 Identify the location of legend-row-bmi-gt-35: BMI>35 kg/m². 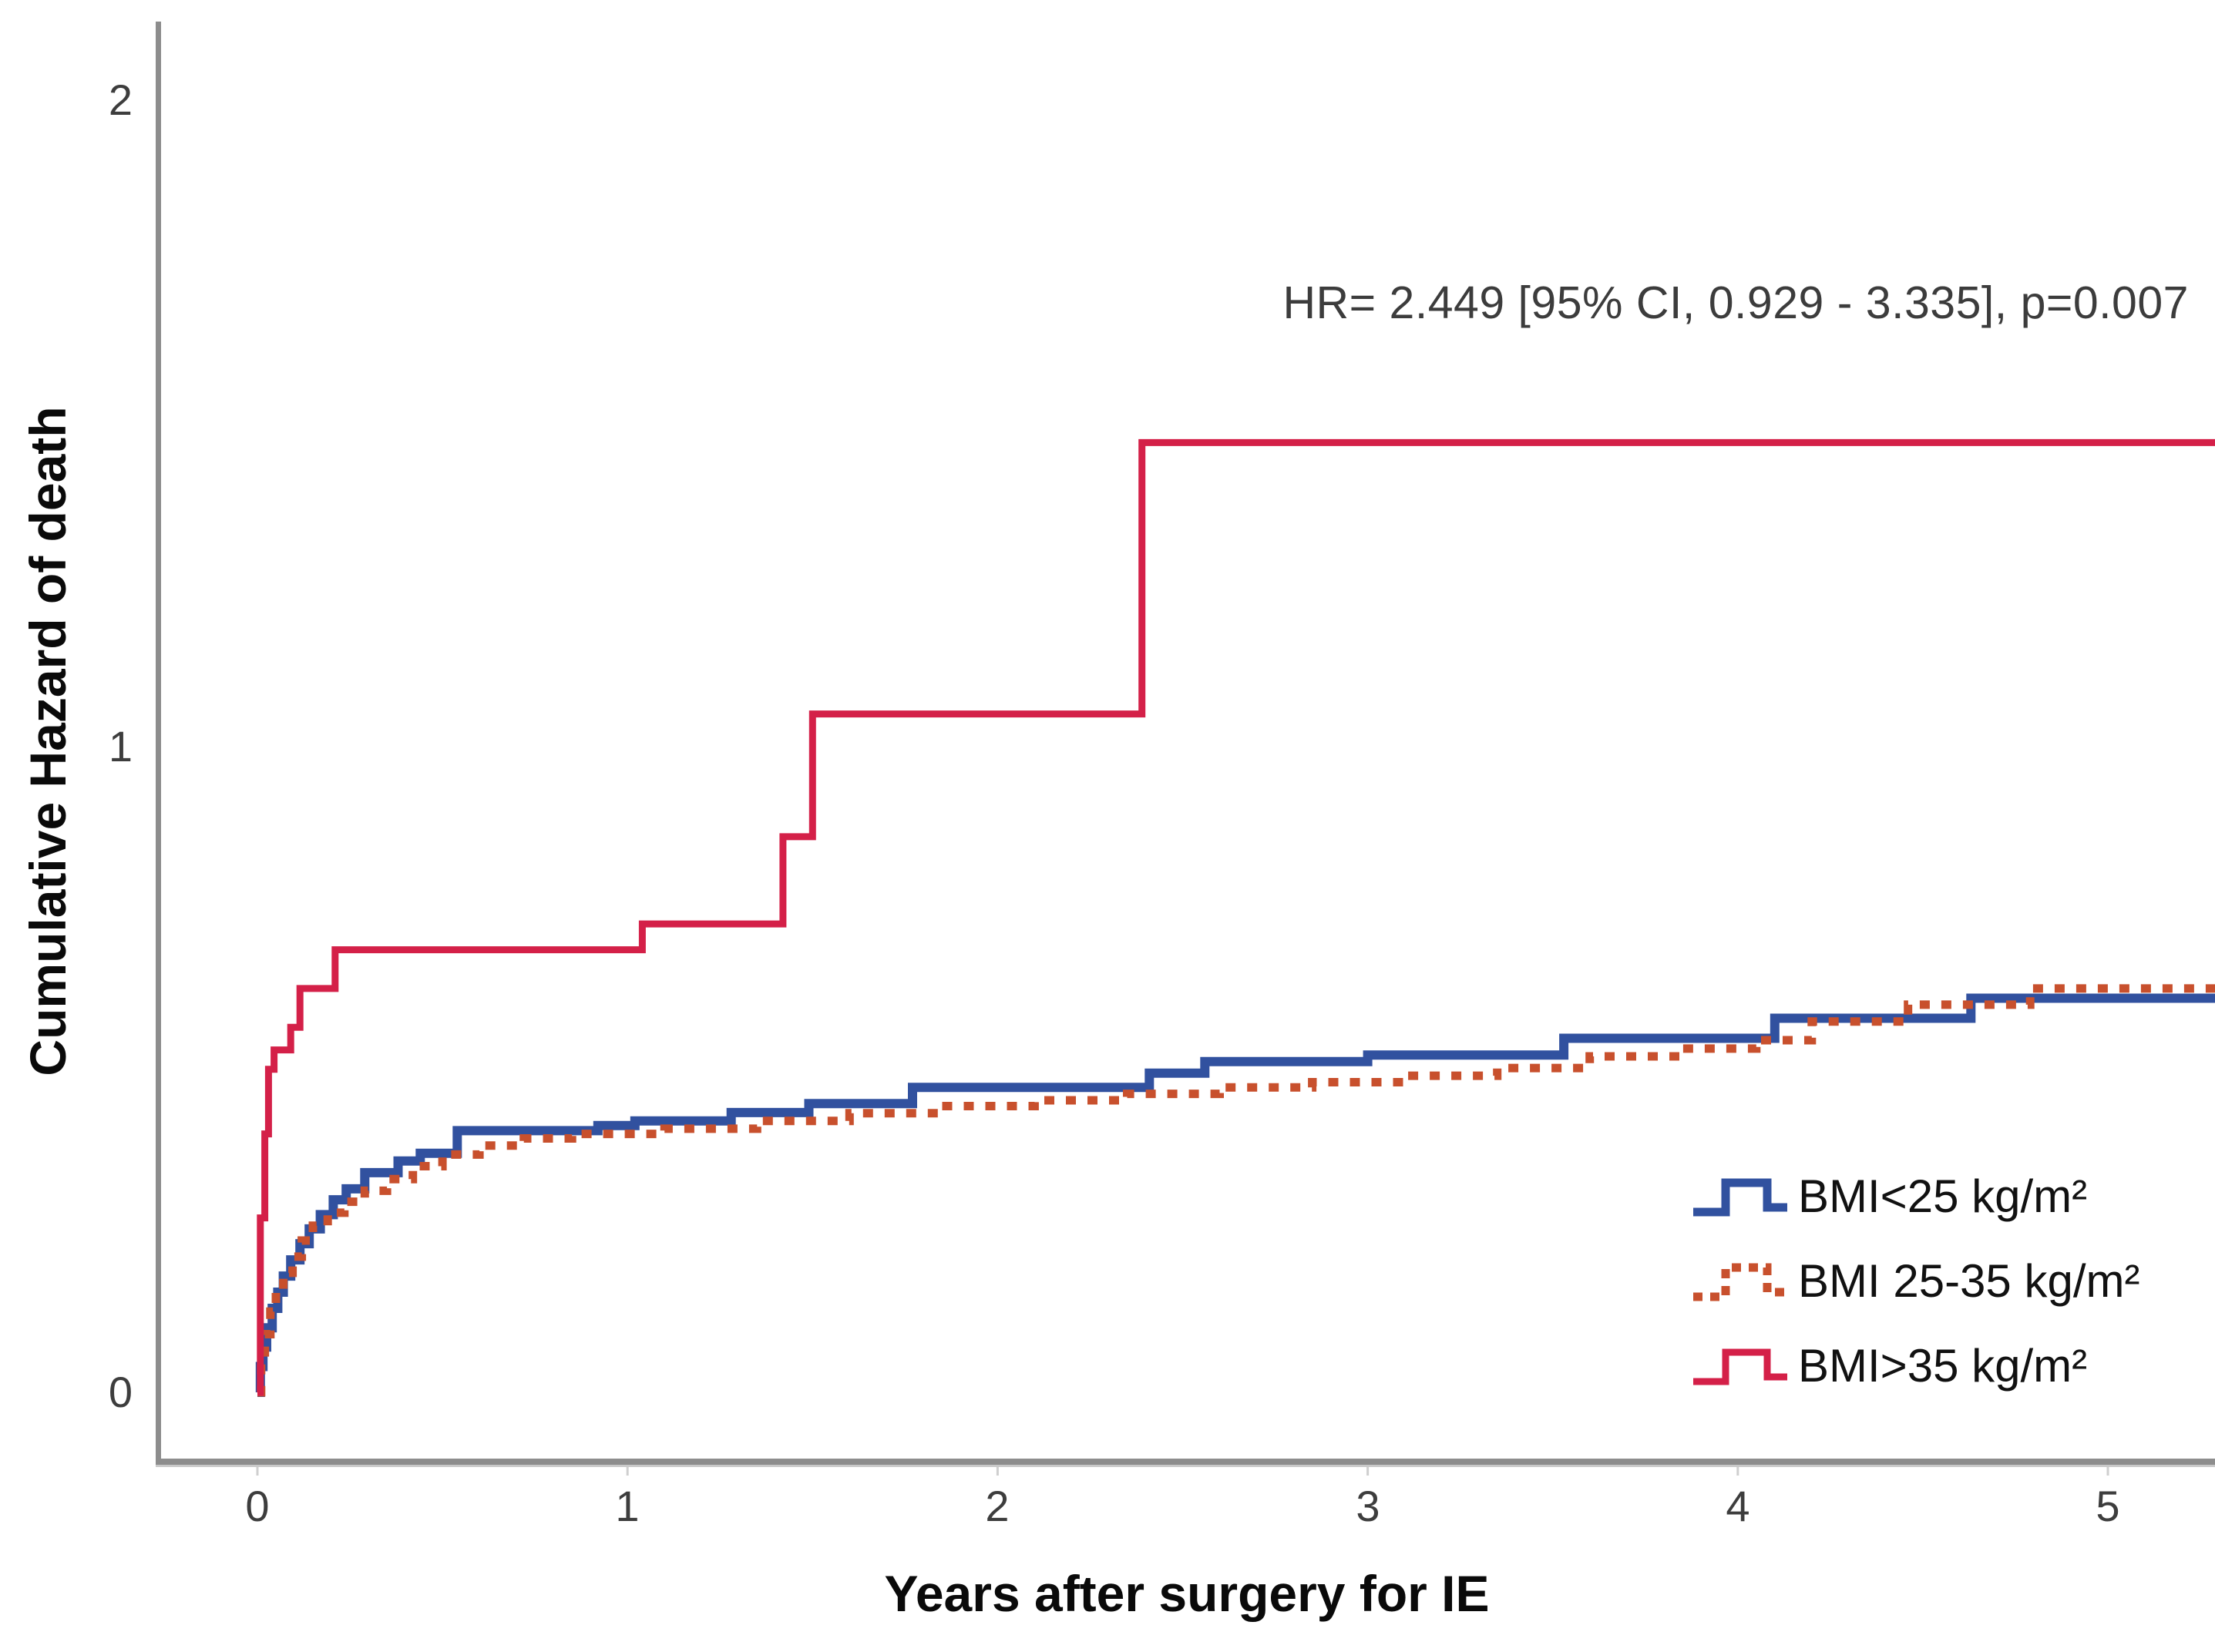
(1914, 1366).